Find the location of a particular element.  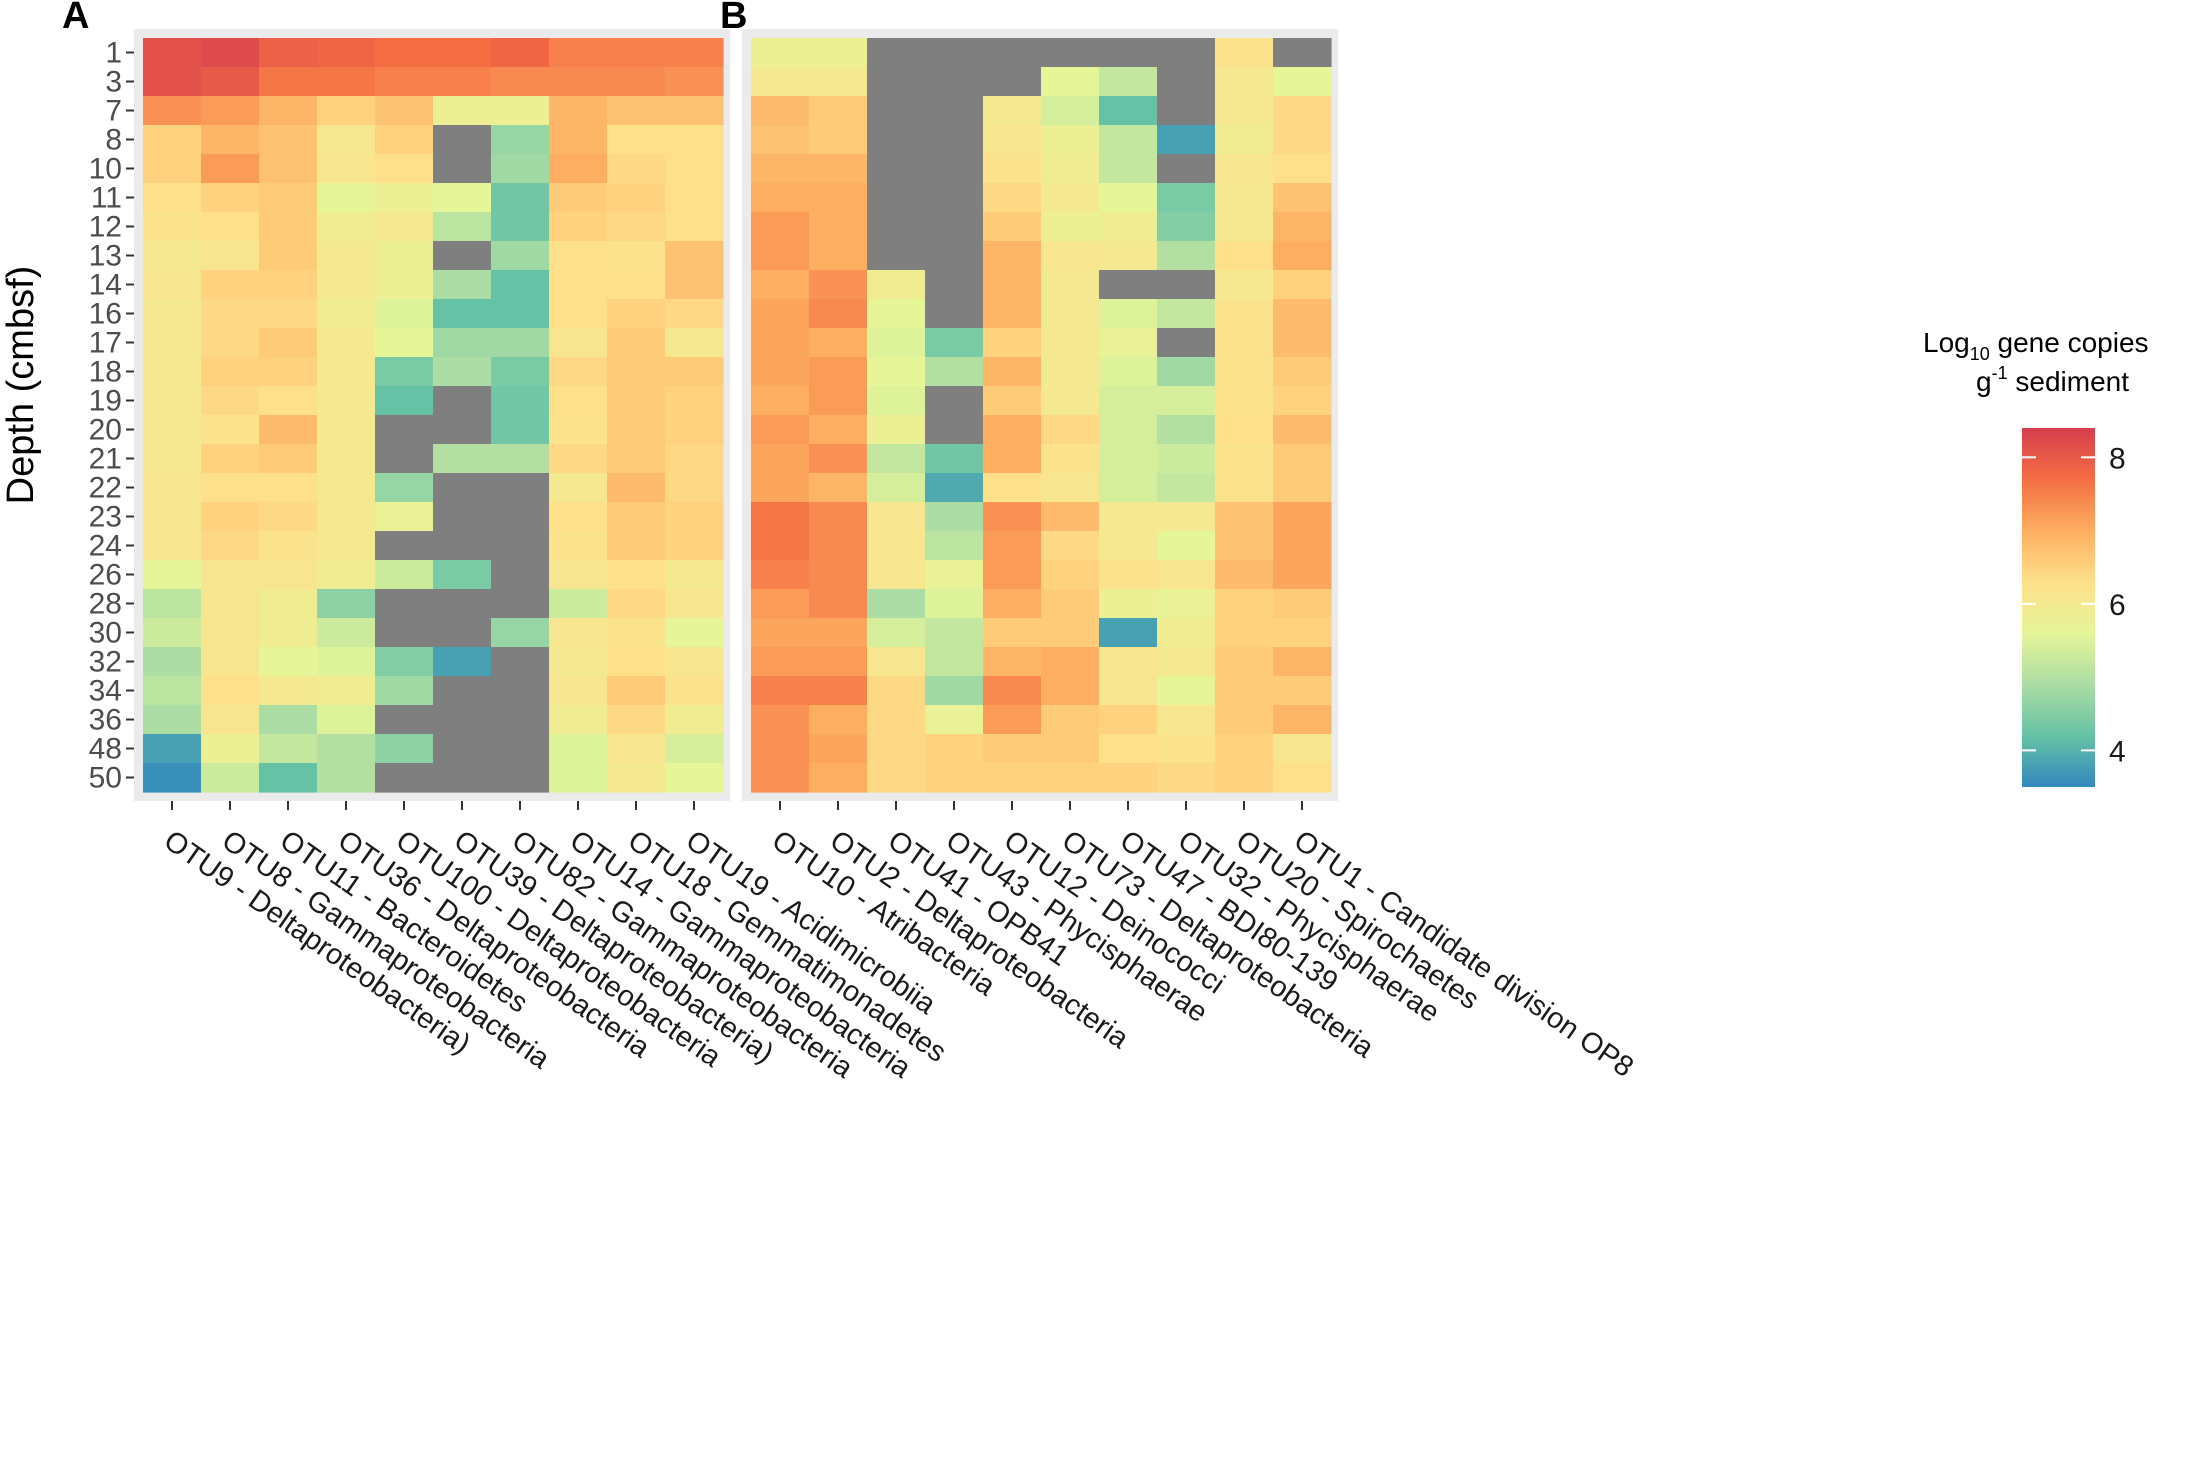

y-tick-label: 32 is located at coordinates (105, 662).